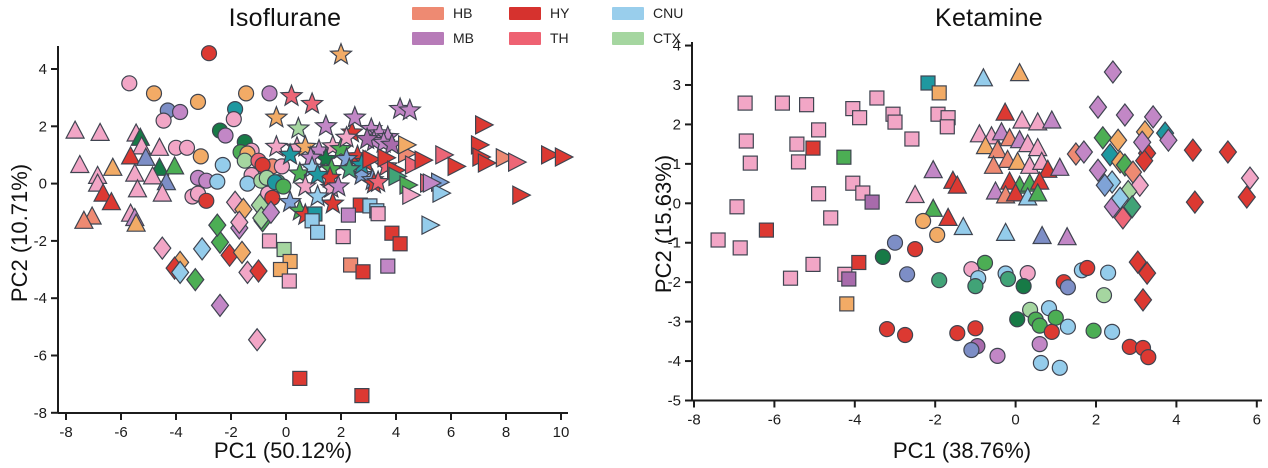 This screenshot has width=1268, height=468. Describe the element at coordinates (40, 298) in the screenshot. I see `y-tick-label: -4` at that location.